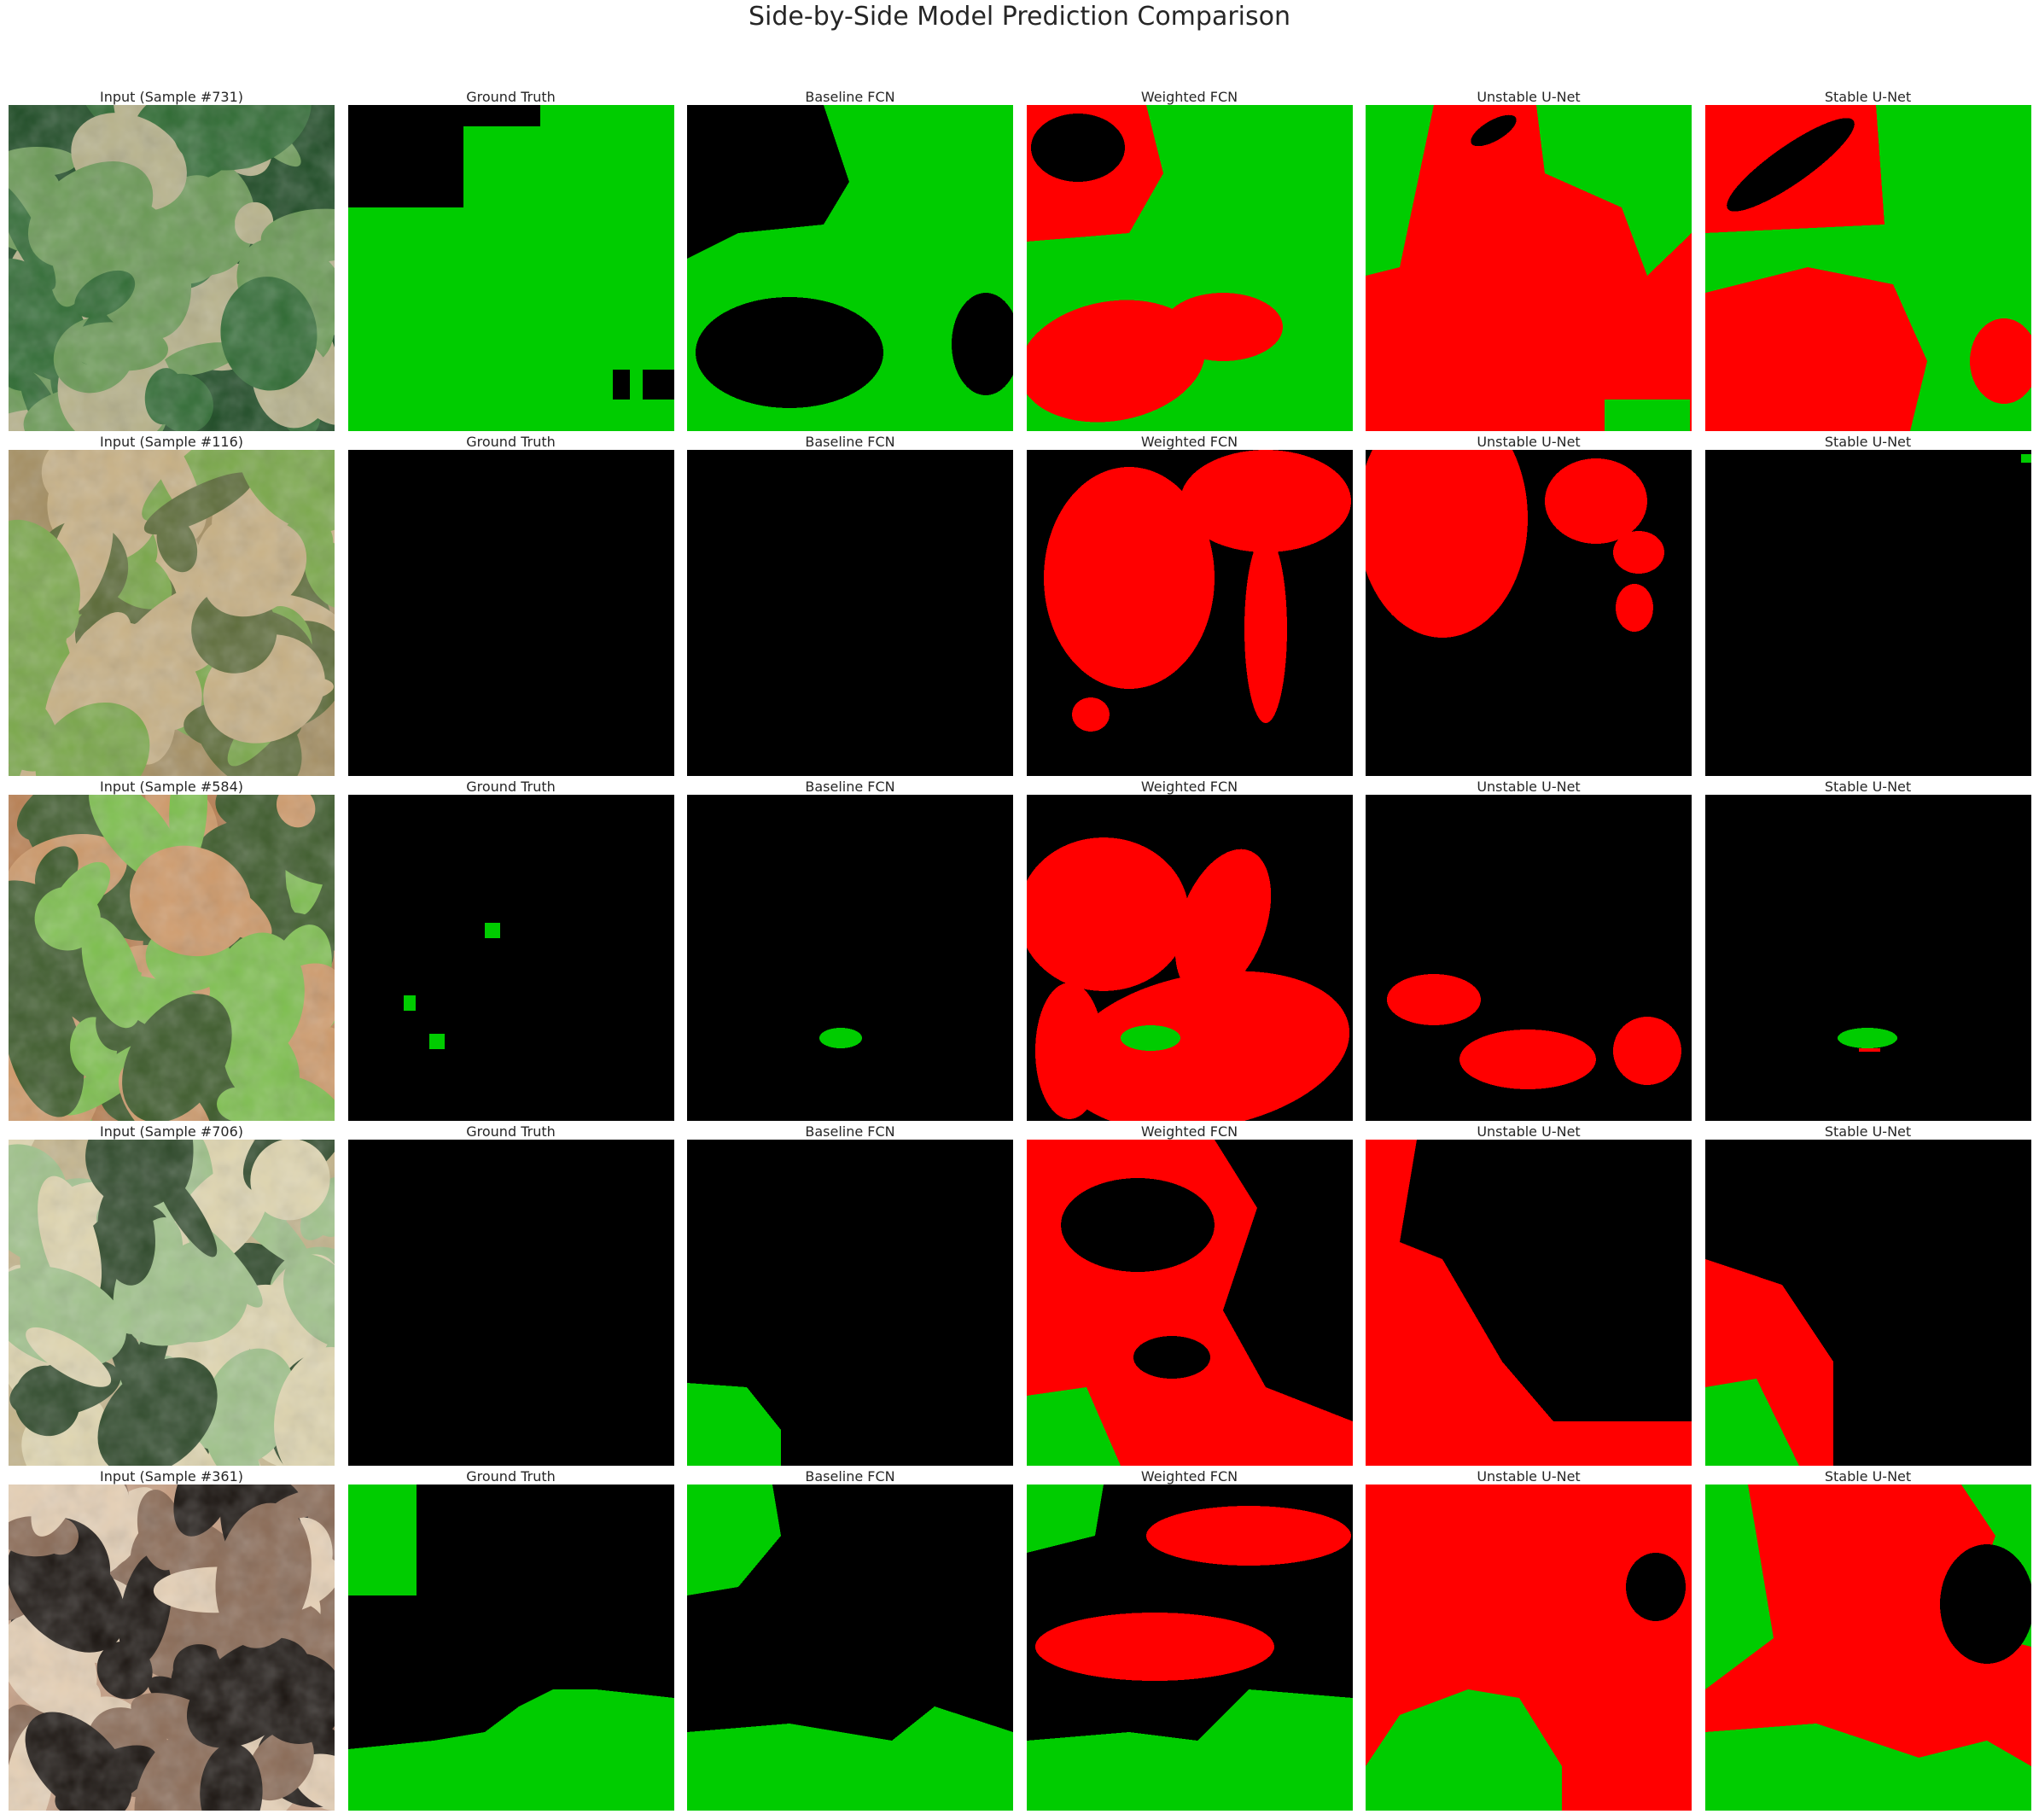 Image resolution: width=2039 pixels, height=1820 pixels. I want to click on input-title: Input (Sample #361), so click(171, 1476).